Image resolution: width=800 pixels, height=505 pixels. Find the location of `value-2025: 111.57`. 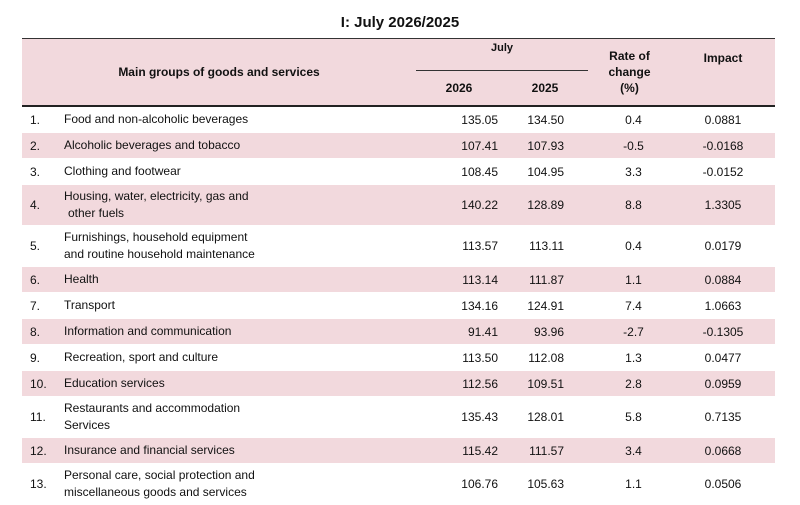

value-2025: 111.57 is located at coordinates (545, 450).